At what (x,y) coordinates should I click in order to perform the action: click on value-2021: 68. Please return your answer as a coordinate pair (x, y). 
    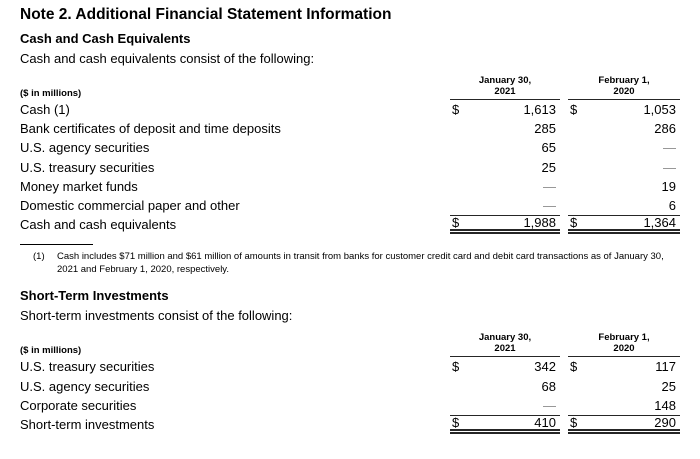
    Looking at the image, I should click on (505, 386).